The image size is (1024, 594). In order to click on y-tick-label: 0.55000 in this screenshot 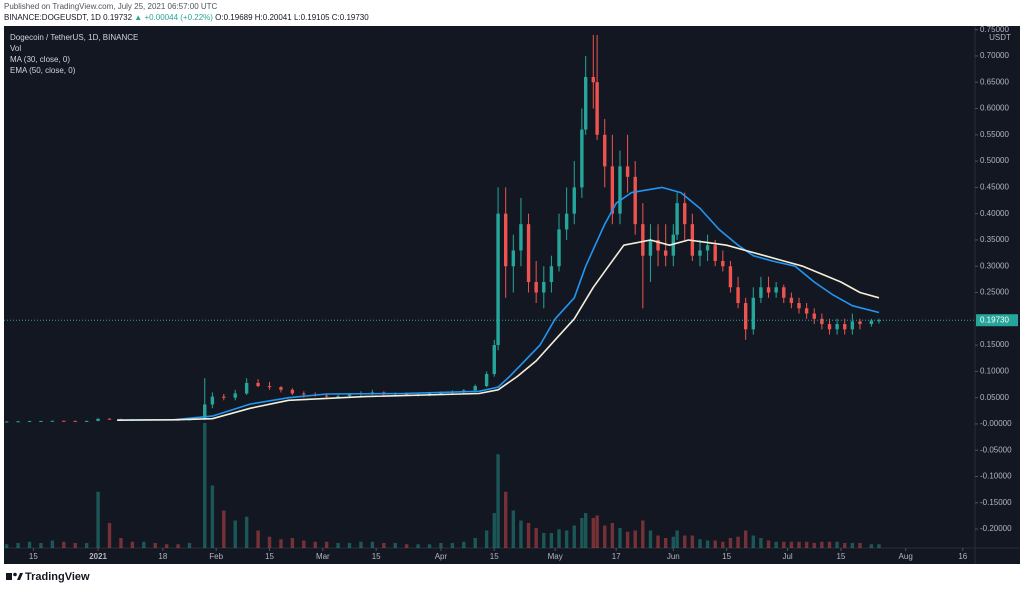, I will do `click(994, 134)`.